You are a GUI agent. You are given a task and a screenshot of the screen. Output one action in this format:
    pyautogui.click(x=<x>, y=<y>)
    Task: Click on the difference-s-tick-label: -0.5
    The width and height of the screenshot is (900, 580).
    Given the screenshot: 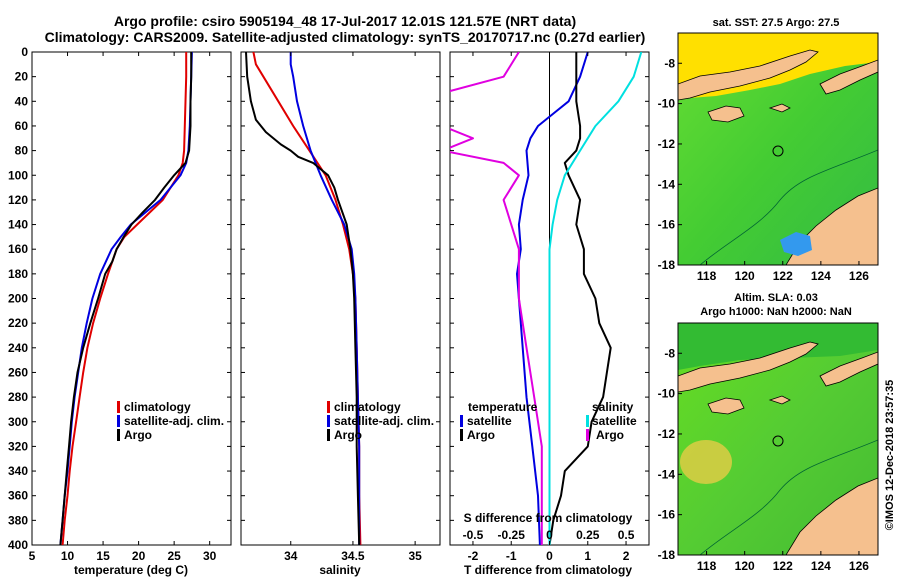 What is the action you would take?
    pyautogui.click(x=473, y=535)
    